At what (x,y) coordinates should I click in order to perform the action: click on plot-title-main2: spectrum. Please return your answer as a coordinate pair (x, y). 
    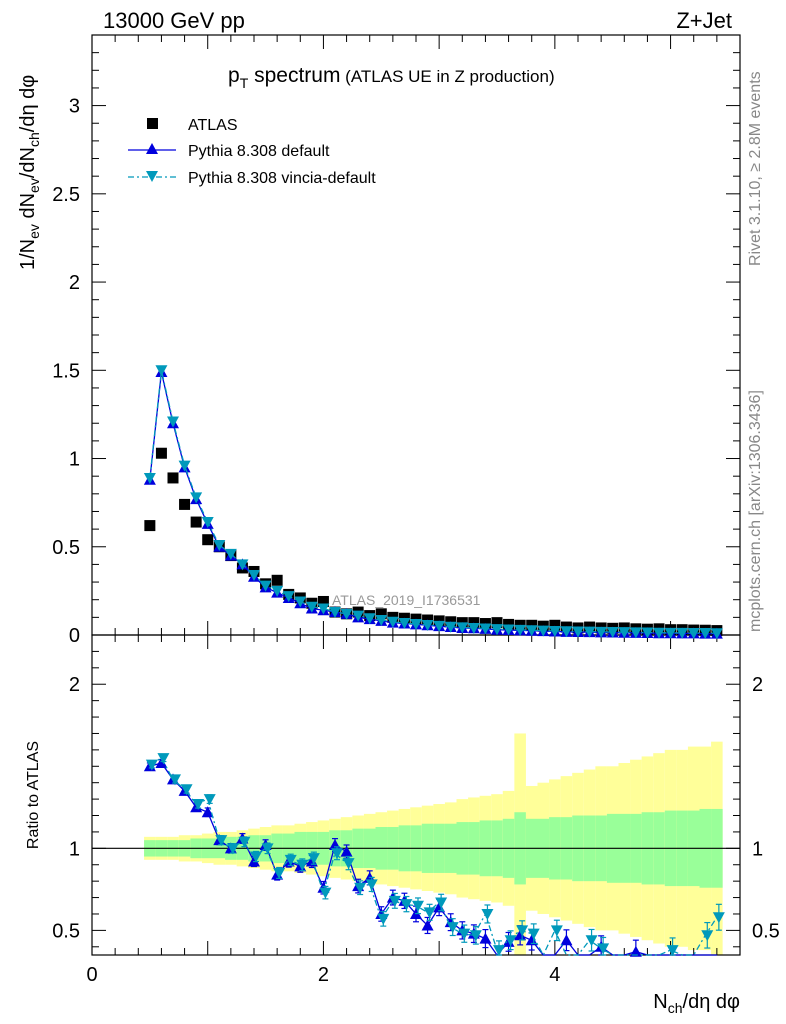
    Looking at the image, I should click on (294, 75).